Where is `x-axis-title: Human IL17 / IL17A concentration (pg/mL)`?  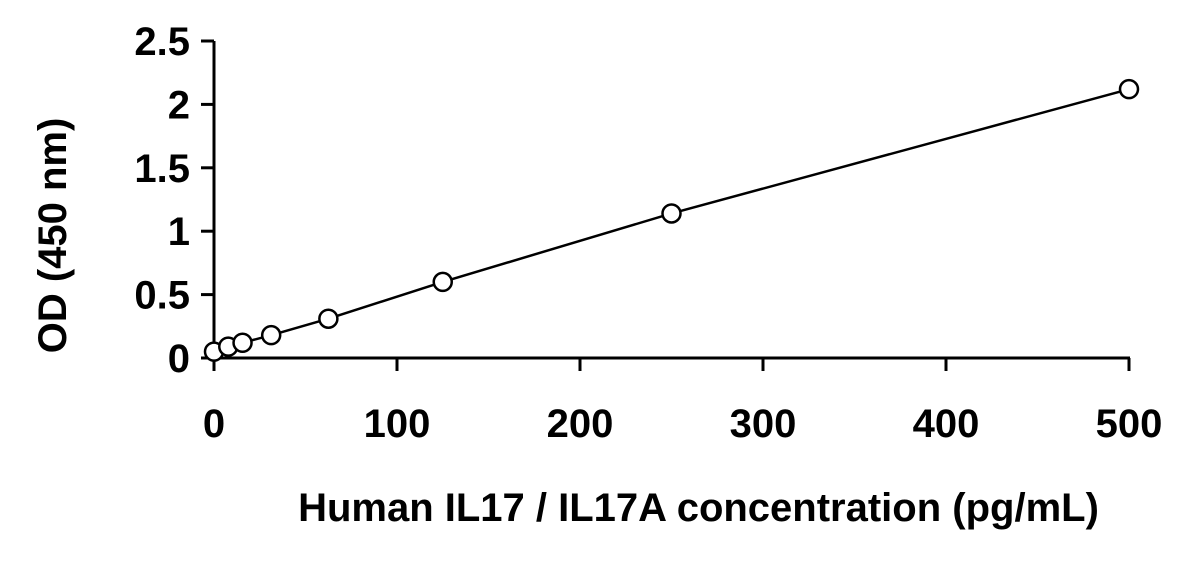 x-axis-title: Human IL17 / IL17A concentration (pg/mL) is located at coordinates (698, 508).